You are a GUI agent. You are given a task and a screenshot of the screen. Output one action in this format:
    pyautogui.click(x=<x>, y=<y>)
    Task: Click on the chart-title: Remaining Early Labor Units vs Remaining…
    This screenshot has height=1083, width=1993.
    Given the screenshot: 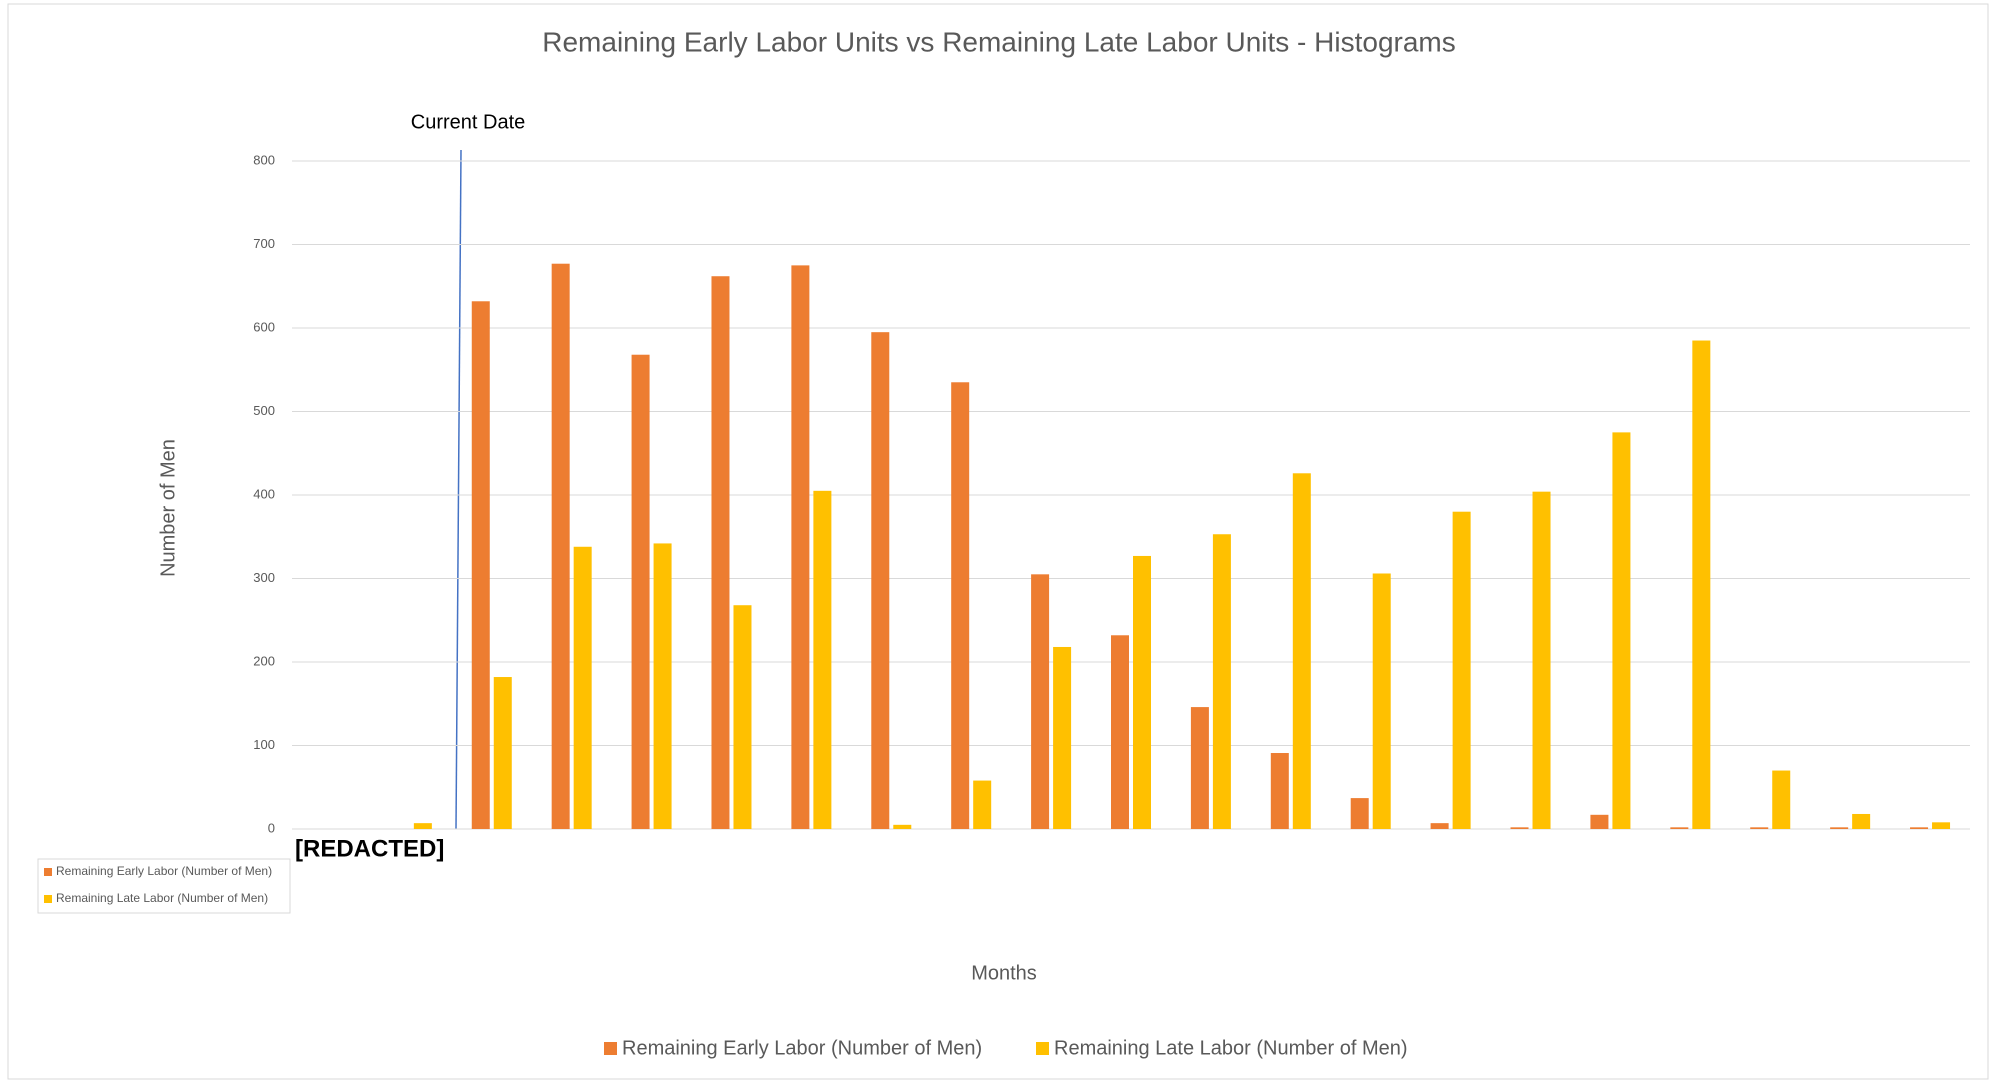 What is the action you would take?
    pyautogui.click(x=999, y=41)
    